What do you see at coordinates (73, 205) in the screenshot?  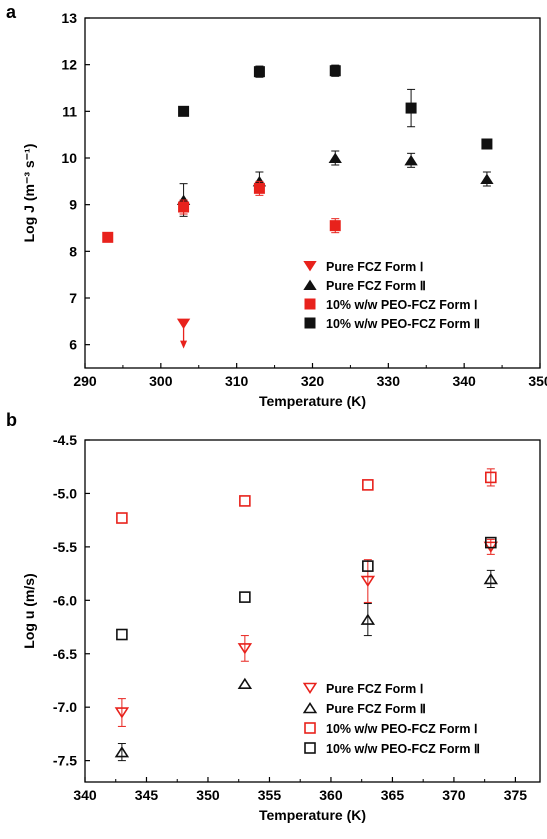 I see `y-tick-label: 9` at bounding box center [73, 205].